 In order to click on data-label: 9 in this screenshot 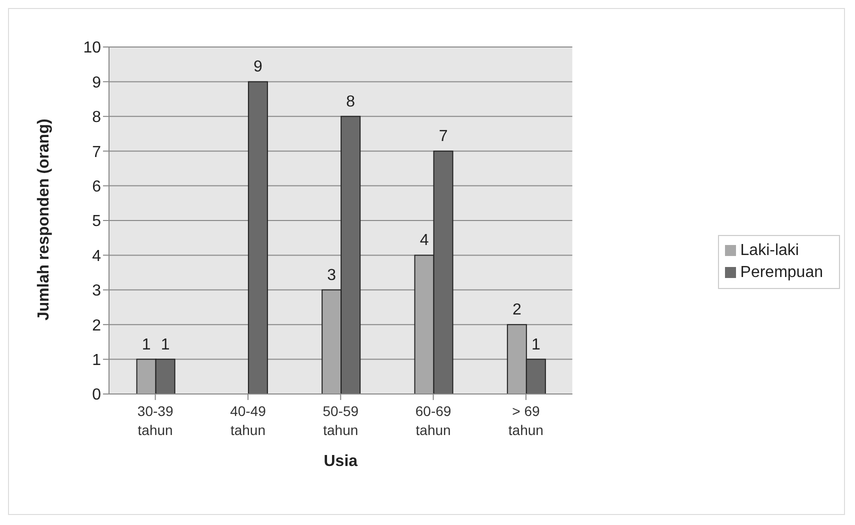, I will do `click(258, 67)`.